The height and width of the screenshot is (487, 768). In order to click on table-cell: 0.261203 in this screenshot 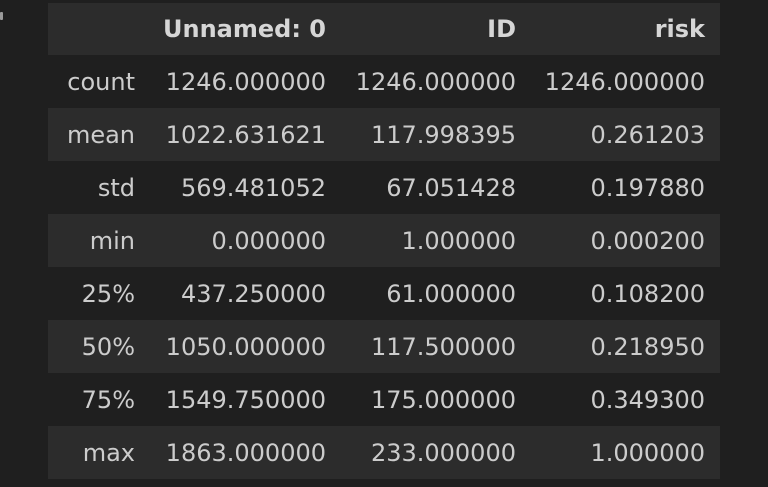, I will do `click(625, 134)`.